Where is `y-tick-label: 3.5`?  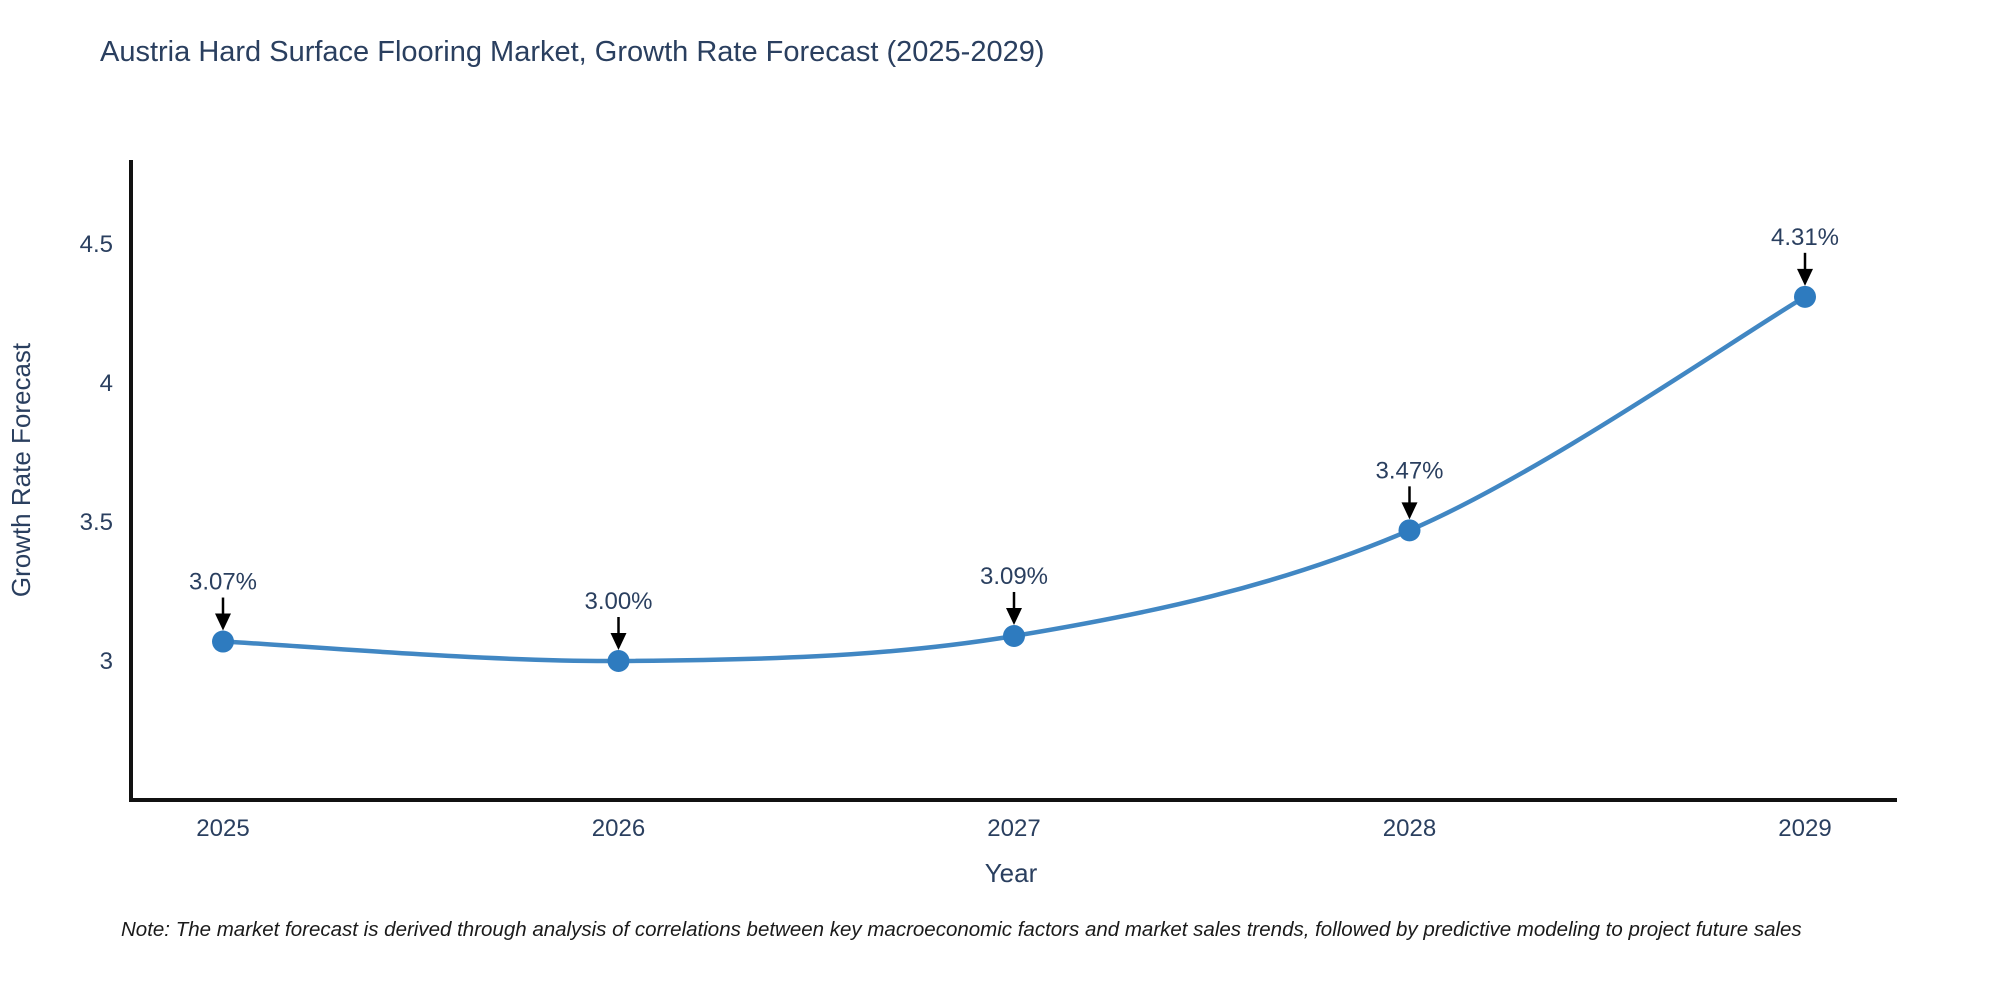 y-tick-label: 3.5 is located at coordinates (96, 522).